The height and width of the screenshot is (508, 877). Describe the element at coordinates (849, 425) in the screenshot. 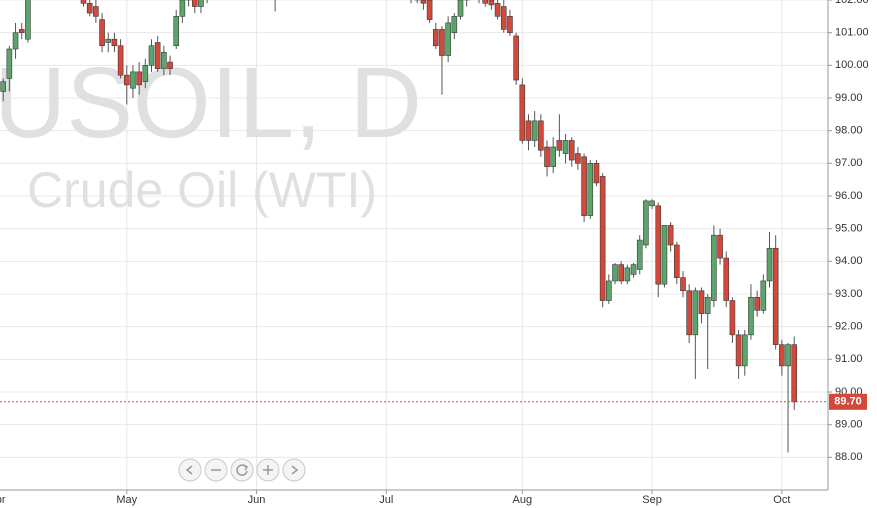

I see `y-tick-label: 89.00` at that location.